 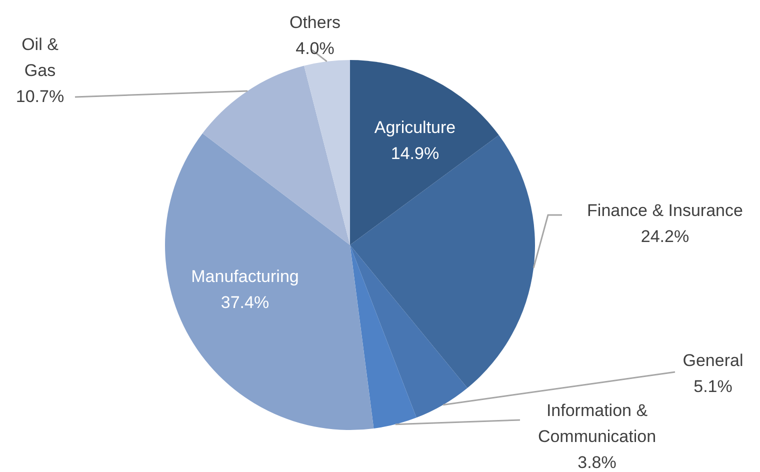 I want to click on data-label: 4.0%, so click(x=315, y=48).